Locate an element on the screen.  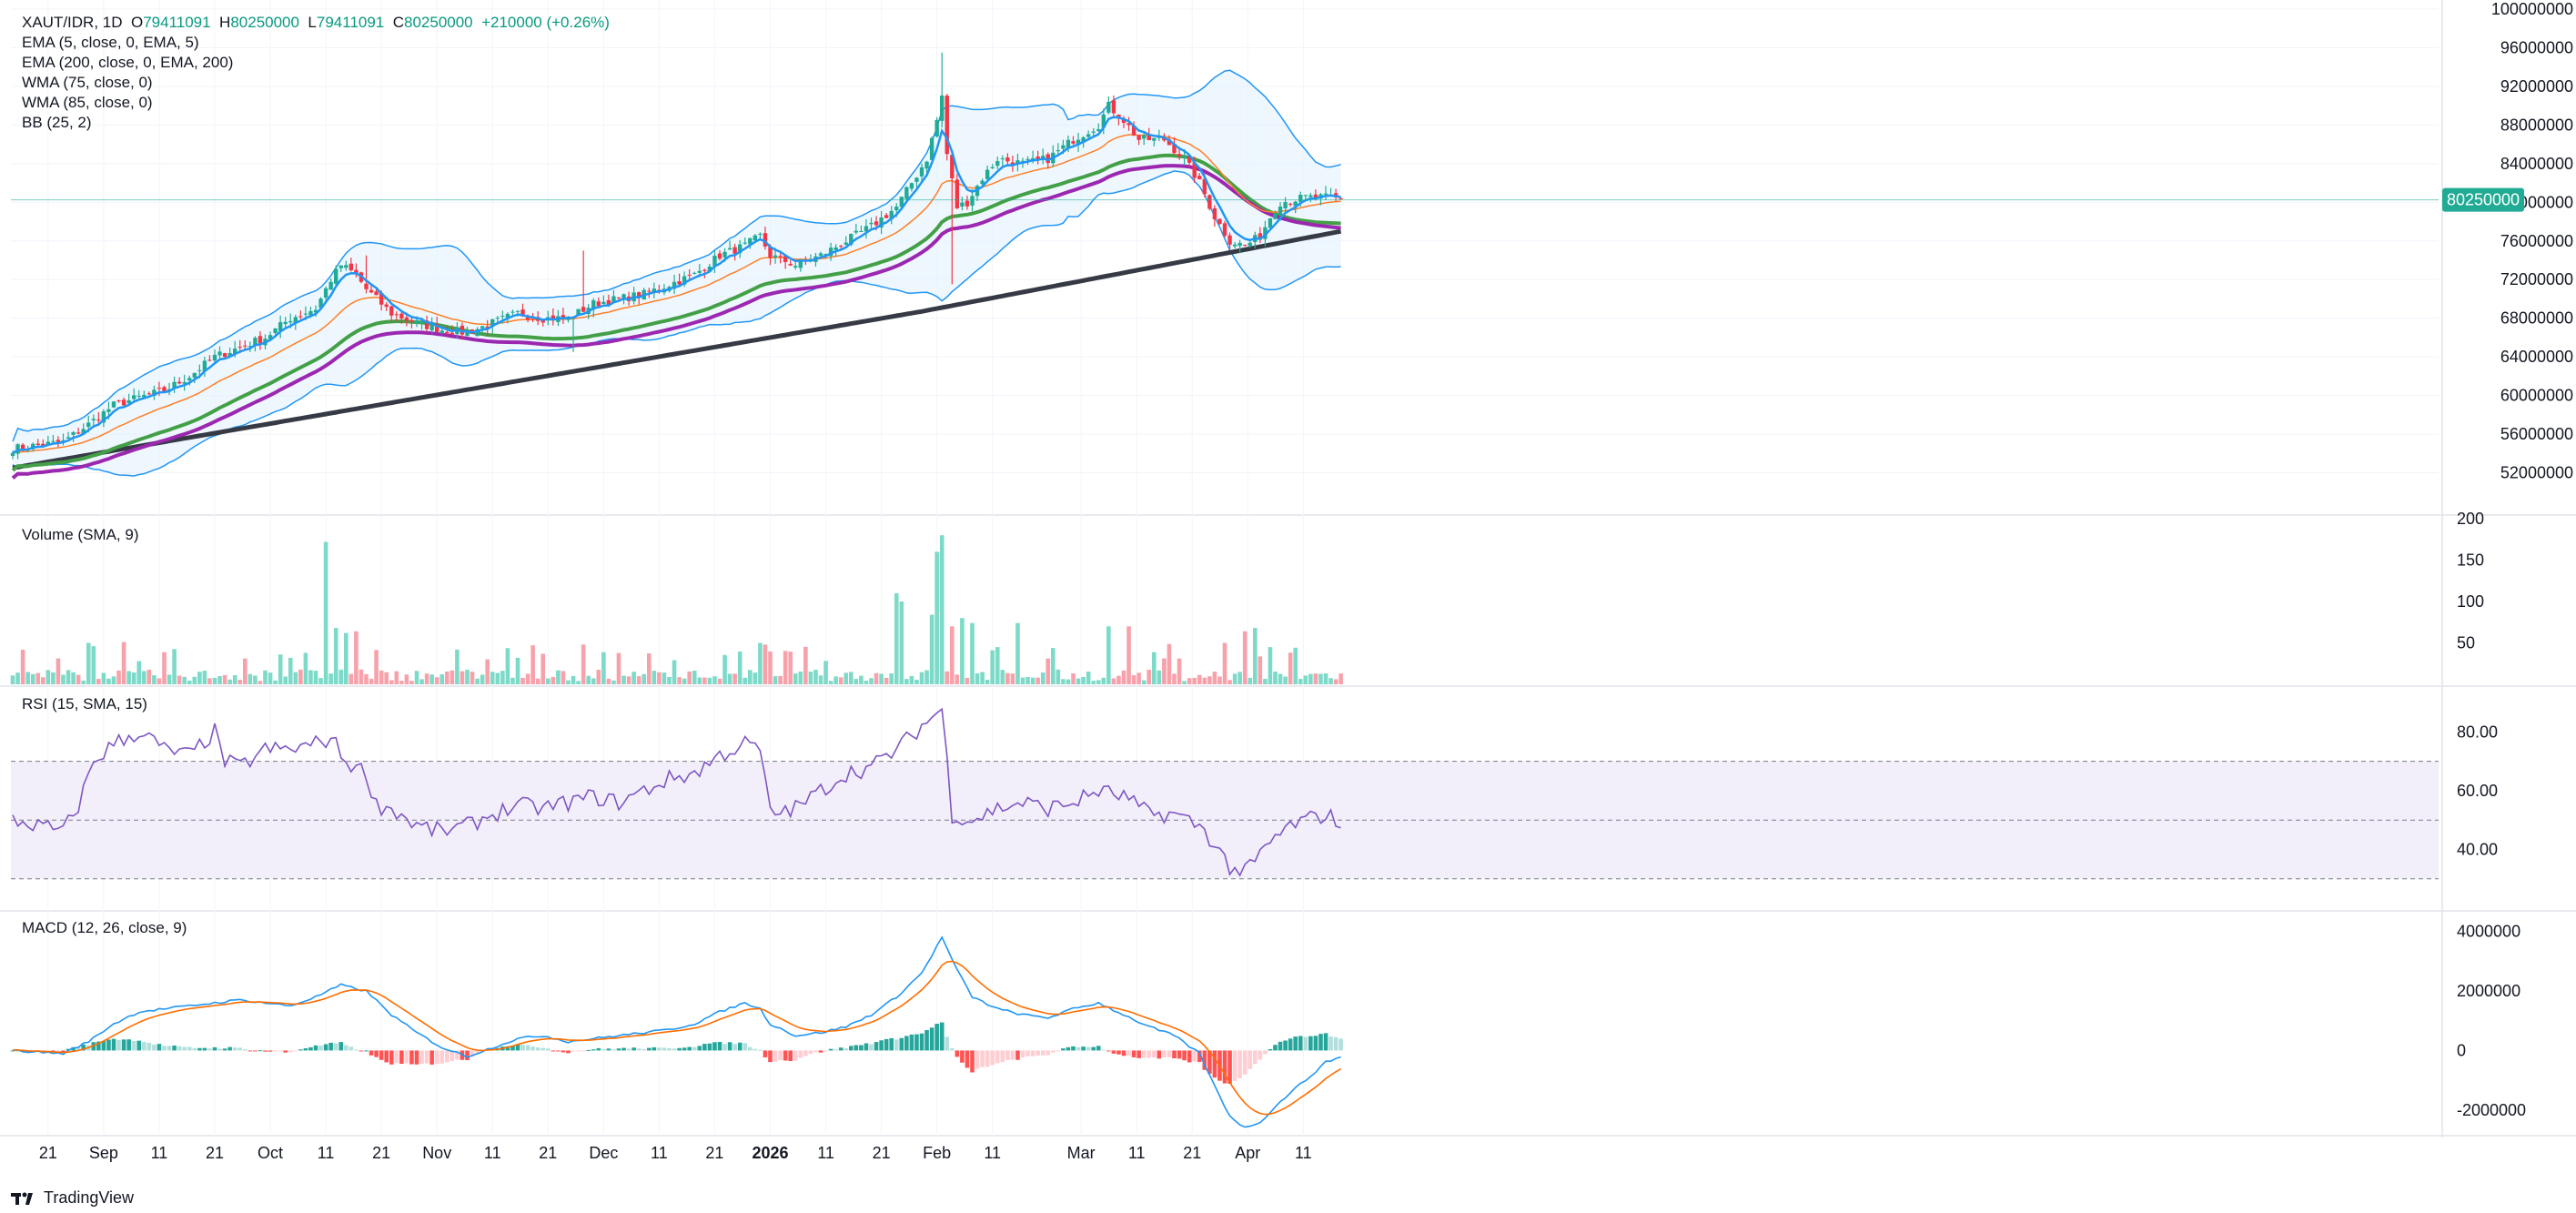
volume-tick-label: 50 is located at coordinates (2466, 643).